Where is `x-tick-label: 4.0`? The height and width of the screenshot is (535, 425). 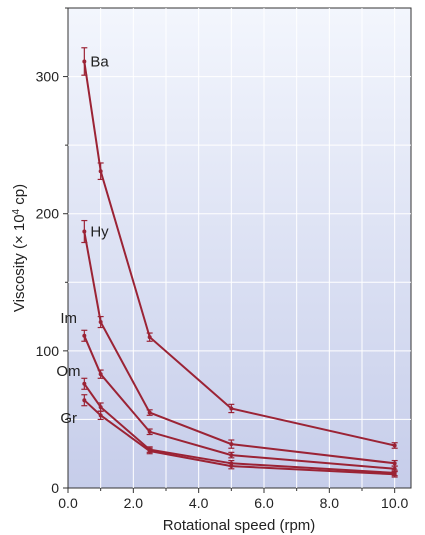
x-tick-label: 4.0 is located at coordinates (199, 503).